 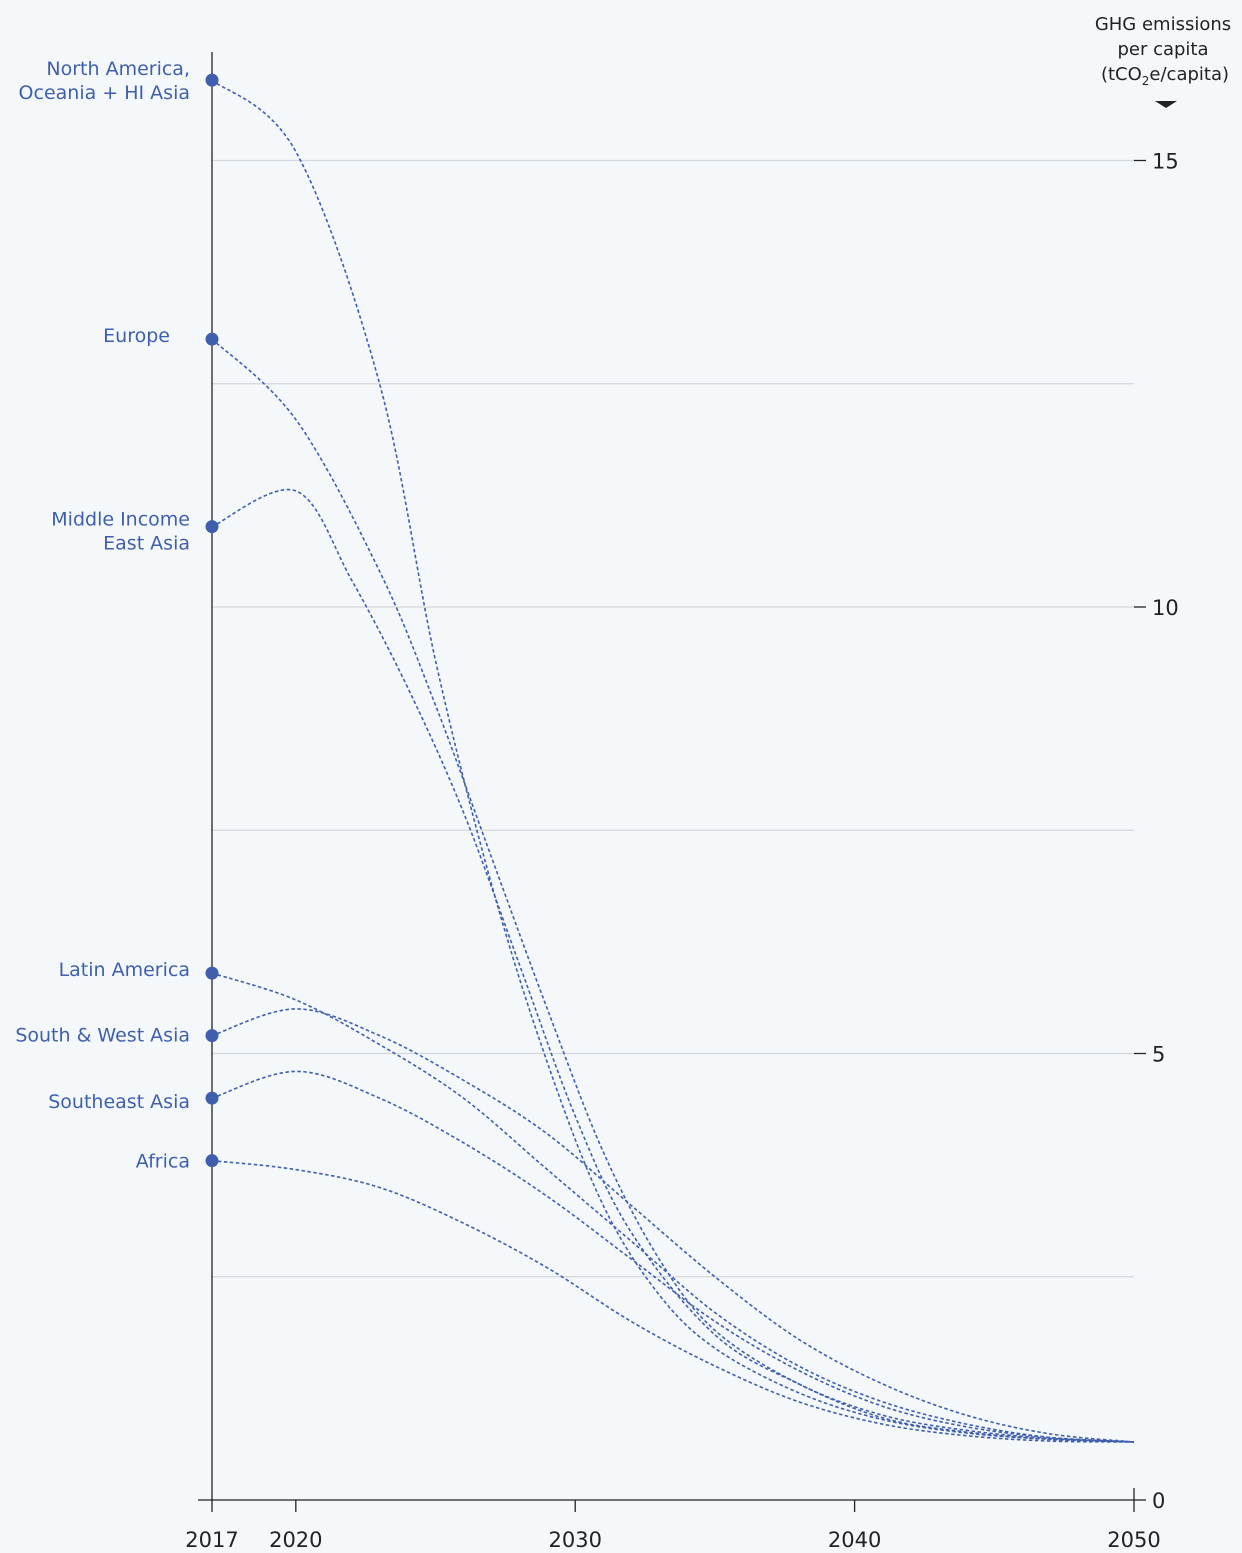 What do you see at coordinates (1133, 1540) in the screenshot?
I see `x-tick-label: 2050` at bounding box center [1133, 1540].